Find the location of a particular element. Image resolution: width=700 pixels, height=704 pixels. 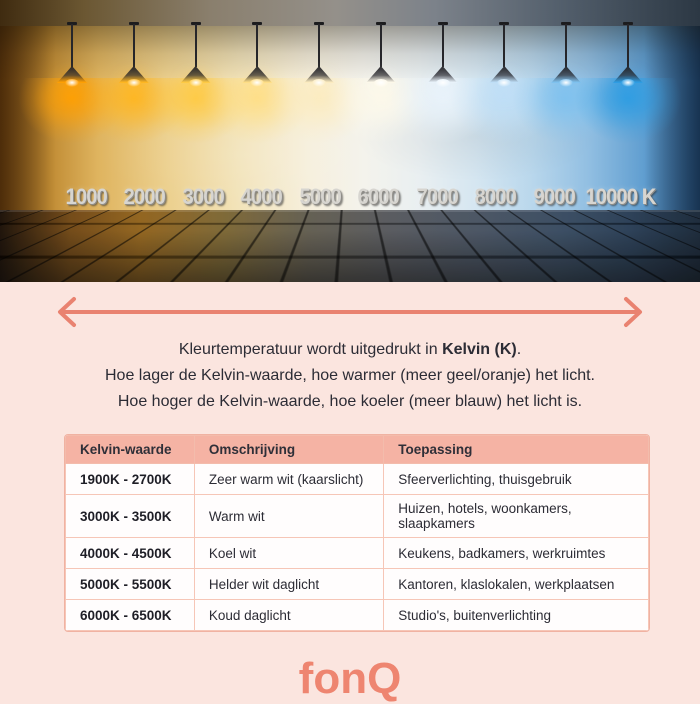

kelvin-scale-label: 3000 is located at coordinates (203, 196).